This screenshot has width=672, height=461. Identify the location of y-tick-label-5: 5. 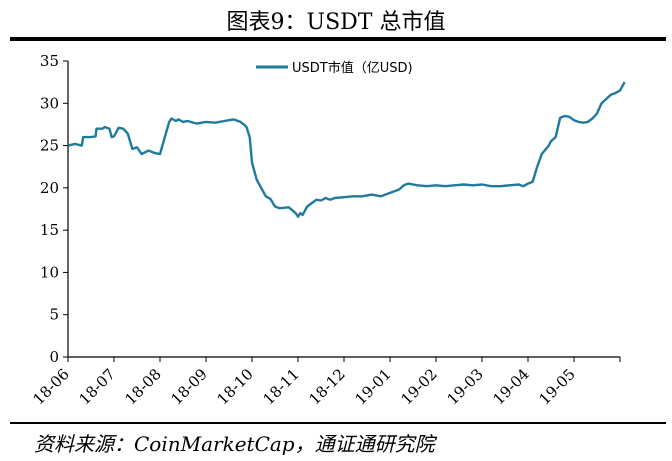
(54, 315).